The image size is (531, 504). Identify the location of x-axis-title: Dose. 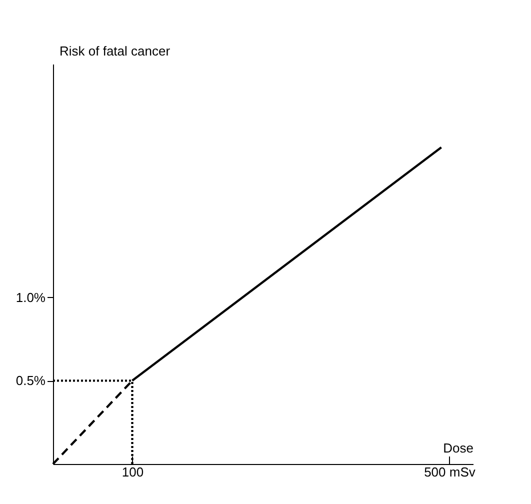
(458, 448).